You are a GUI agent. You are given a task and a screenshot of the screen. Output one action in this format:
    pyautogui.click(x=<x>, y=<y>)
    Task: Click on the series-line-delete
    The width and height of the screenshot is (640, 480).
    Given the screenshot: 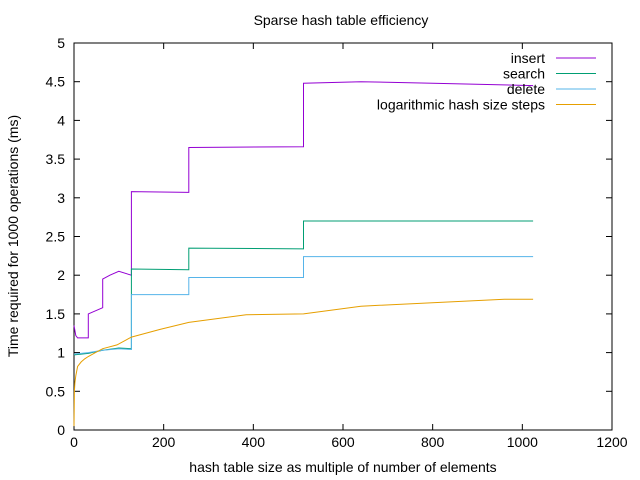 What is the action you would take?
    pyautogui.click(x=303, y=305)
    